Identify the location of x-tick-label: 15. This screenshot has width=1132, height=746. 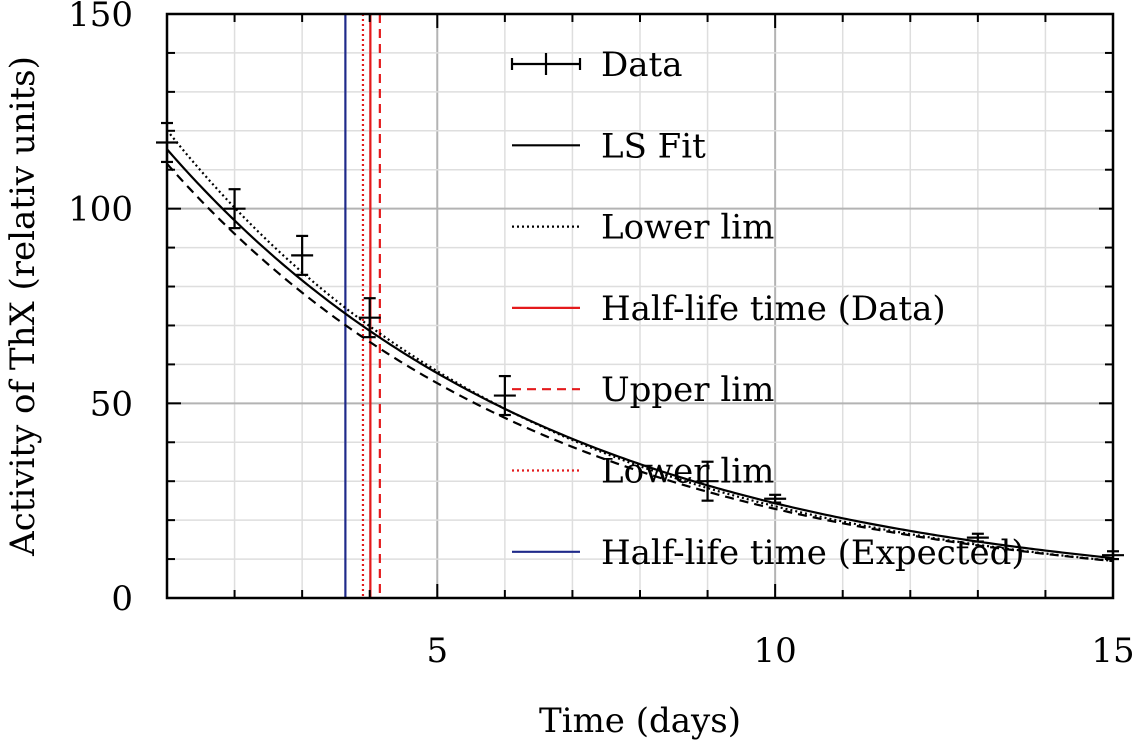
(1111, 651).